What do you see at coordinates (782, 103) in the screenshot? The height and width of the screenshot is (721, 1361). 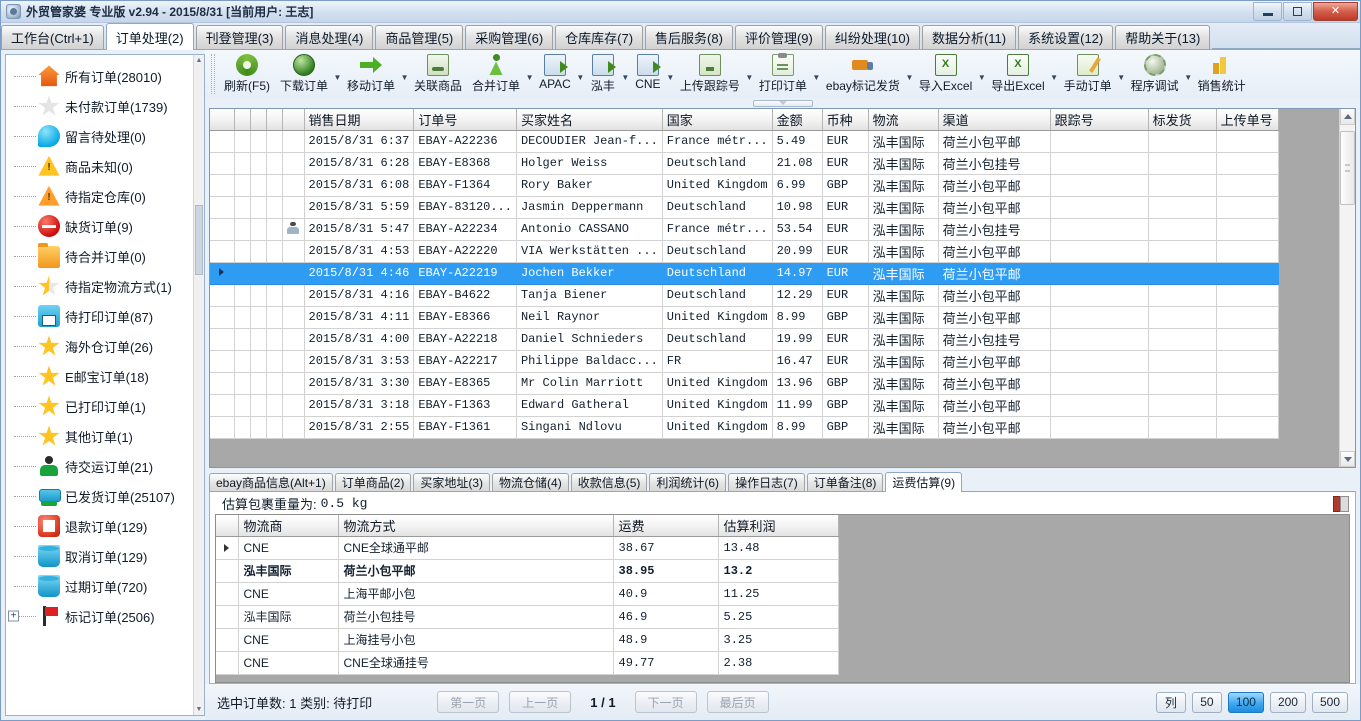 I see `grid-collapse-handle` at bounding box center [782, 103].